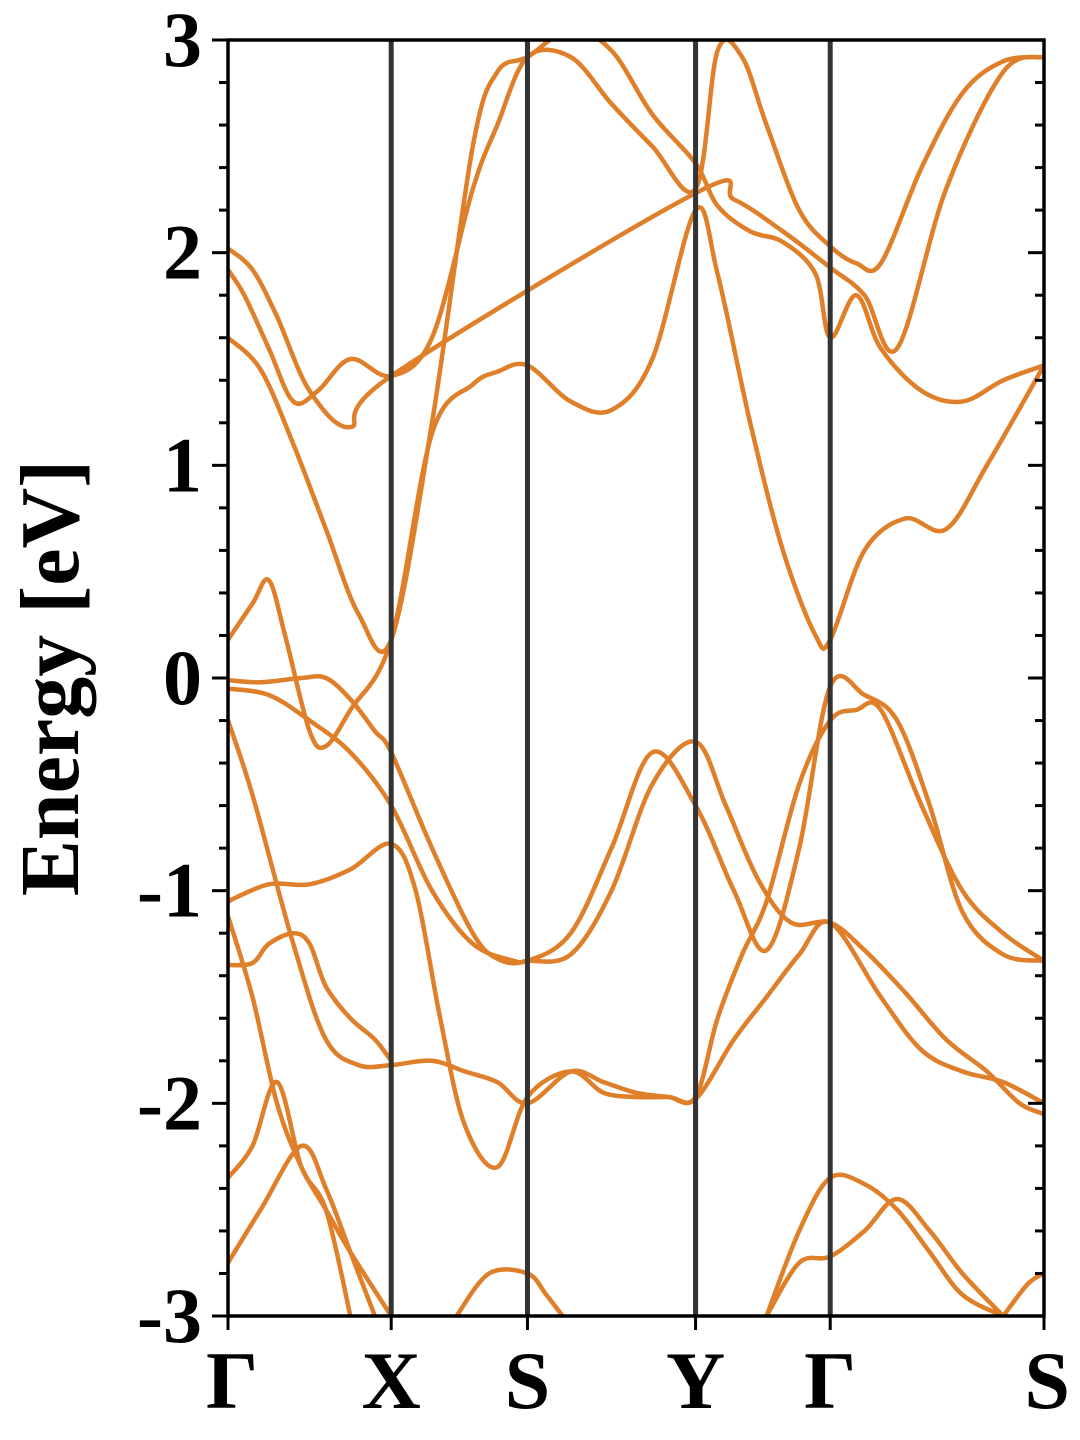 The image size is (1080, 1440). What do you see at coordinates (391, 1380) in the screenshot?
I see `x-kpoint-label: X` at bounding box center [391, 1380].